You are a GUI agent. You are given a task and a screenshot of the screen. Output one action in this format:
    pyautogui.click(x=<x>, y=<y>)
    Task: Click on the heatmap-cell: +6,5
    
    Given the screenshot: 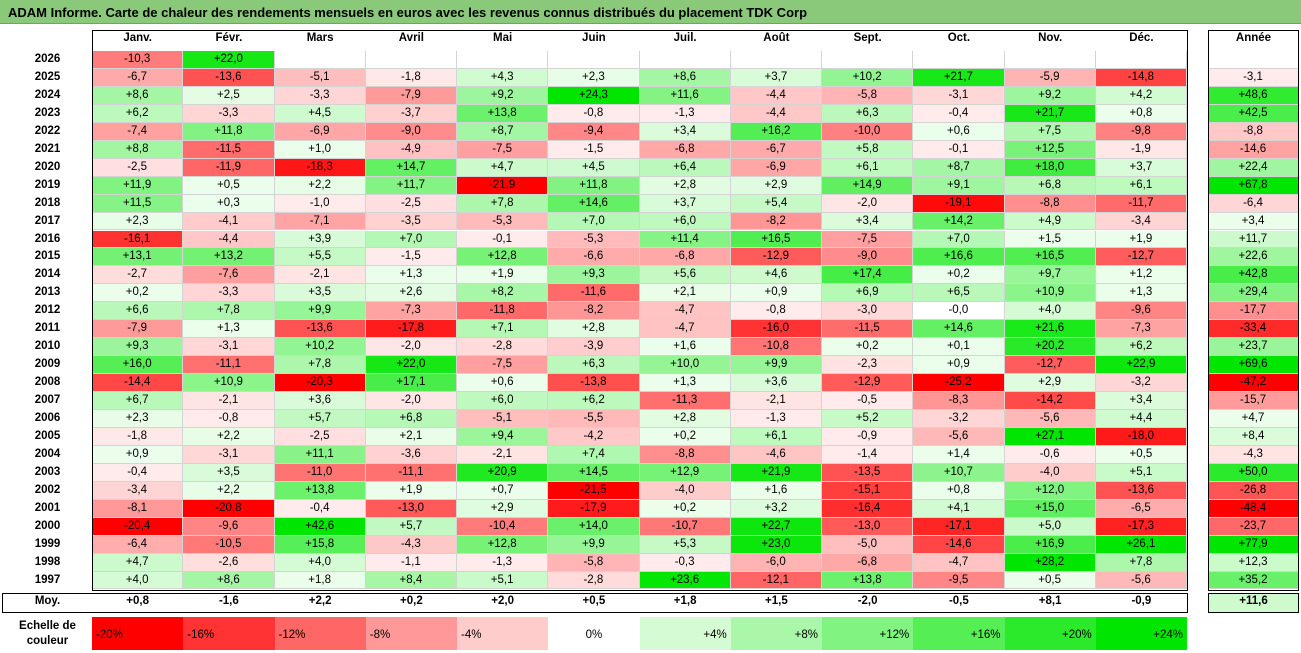 What is the action you would take?
    pyautogui.click(x=959, y=293)
    